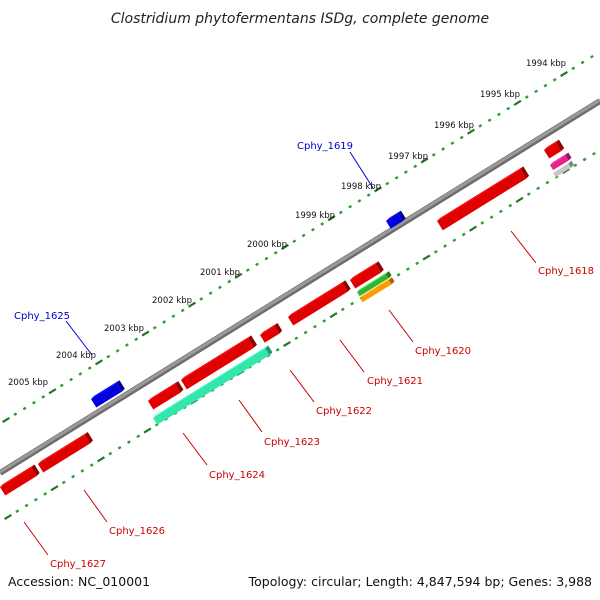 The width and height of the screenshot is (600, 600). What do you see at coordinates (566, 271) in the screenshot?
I see `gene-label-cphy-1618: Cphy_1618` at bounding box center [566, 271].